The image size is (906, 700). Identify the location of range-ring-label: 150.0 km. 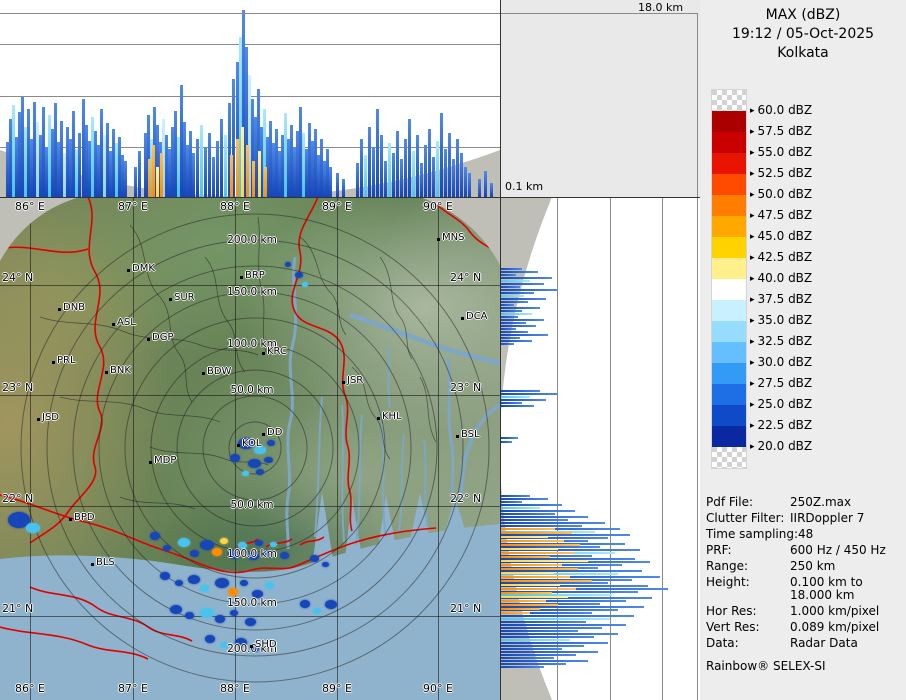
(252, 292).